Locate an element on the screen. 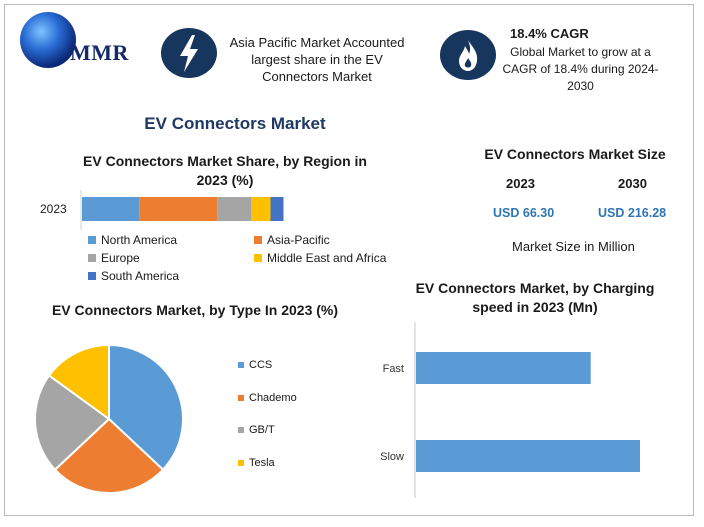  region-stacked-bar-chart is located at coordinates (182, 210).